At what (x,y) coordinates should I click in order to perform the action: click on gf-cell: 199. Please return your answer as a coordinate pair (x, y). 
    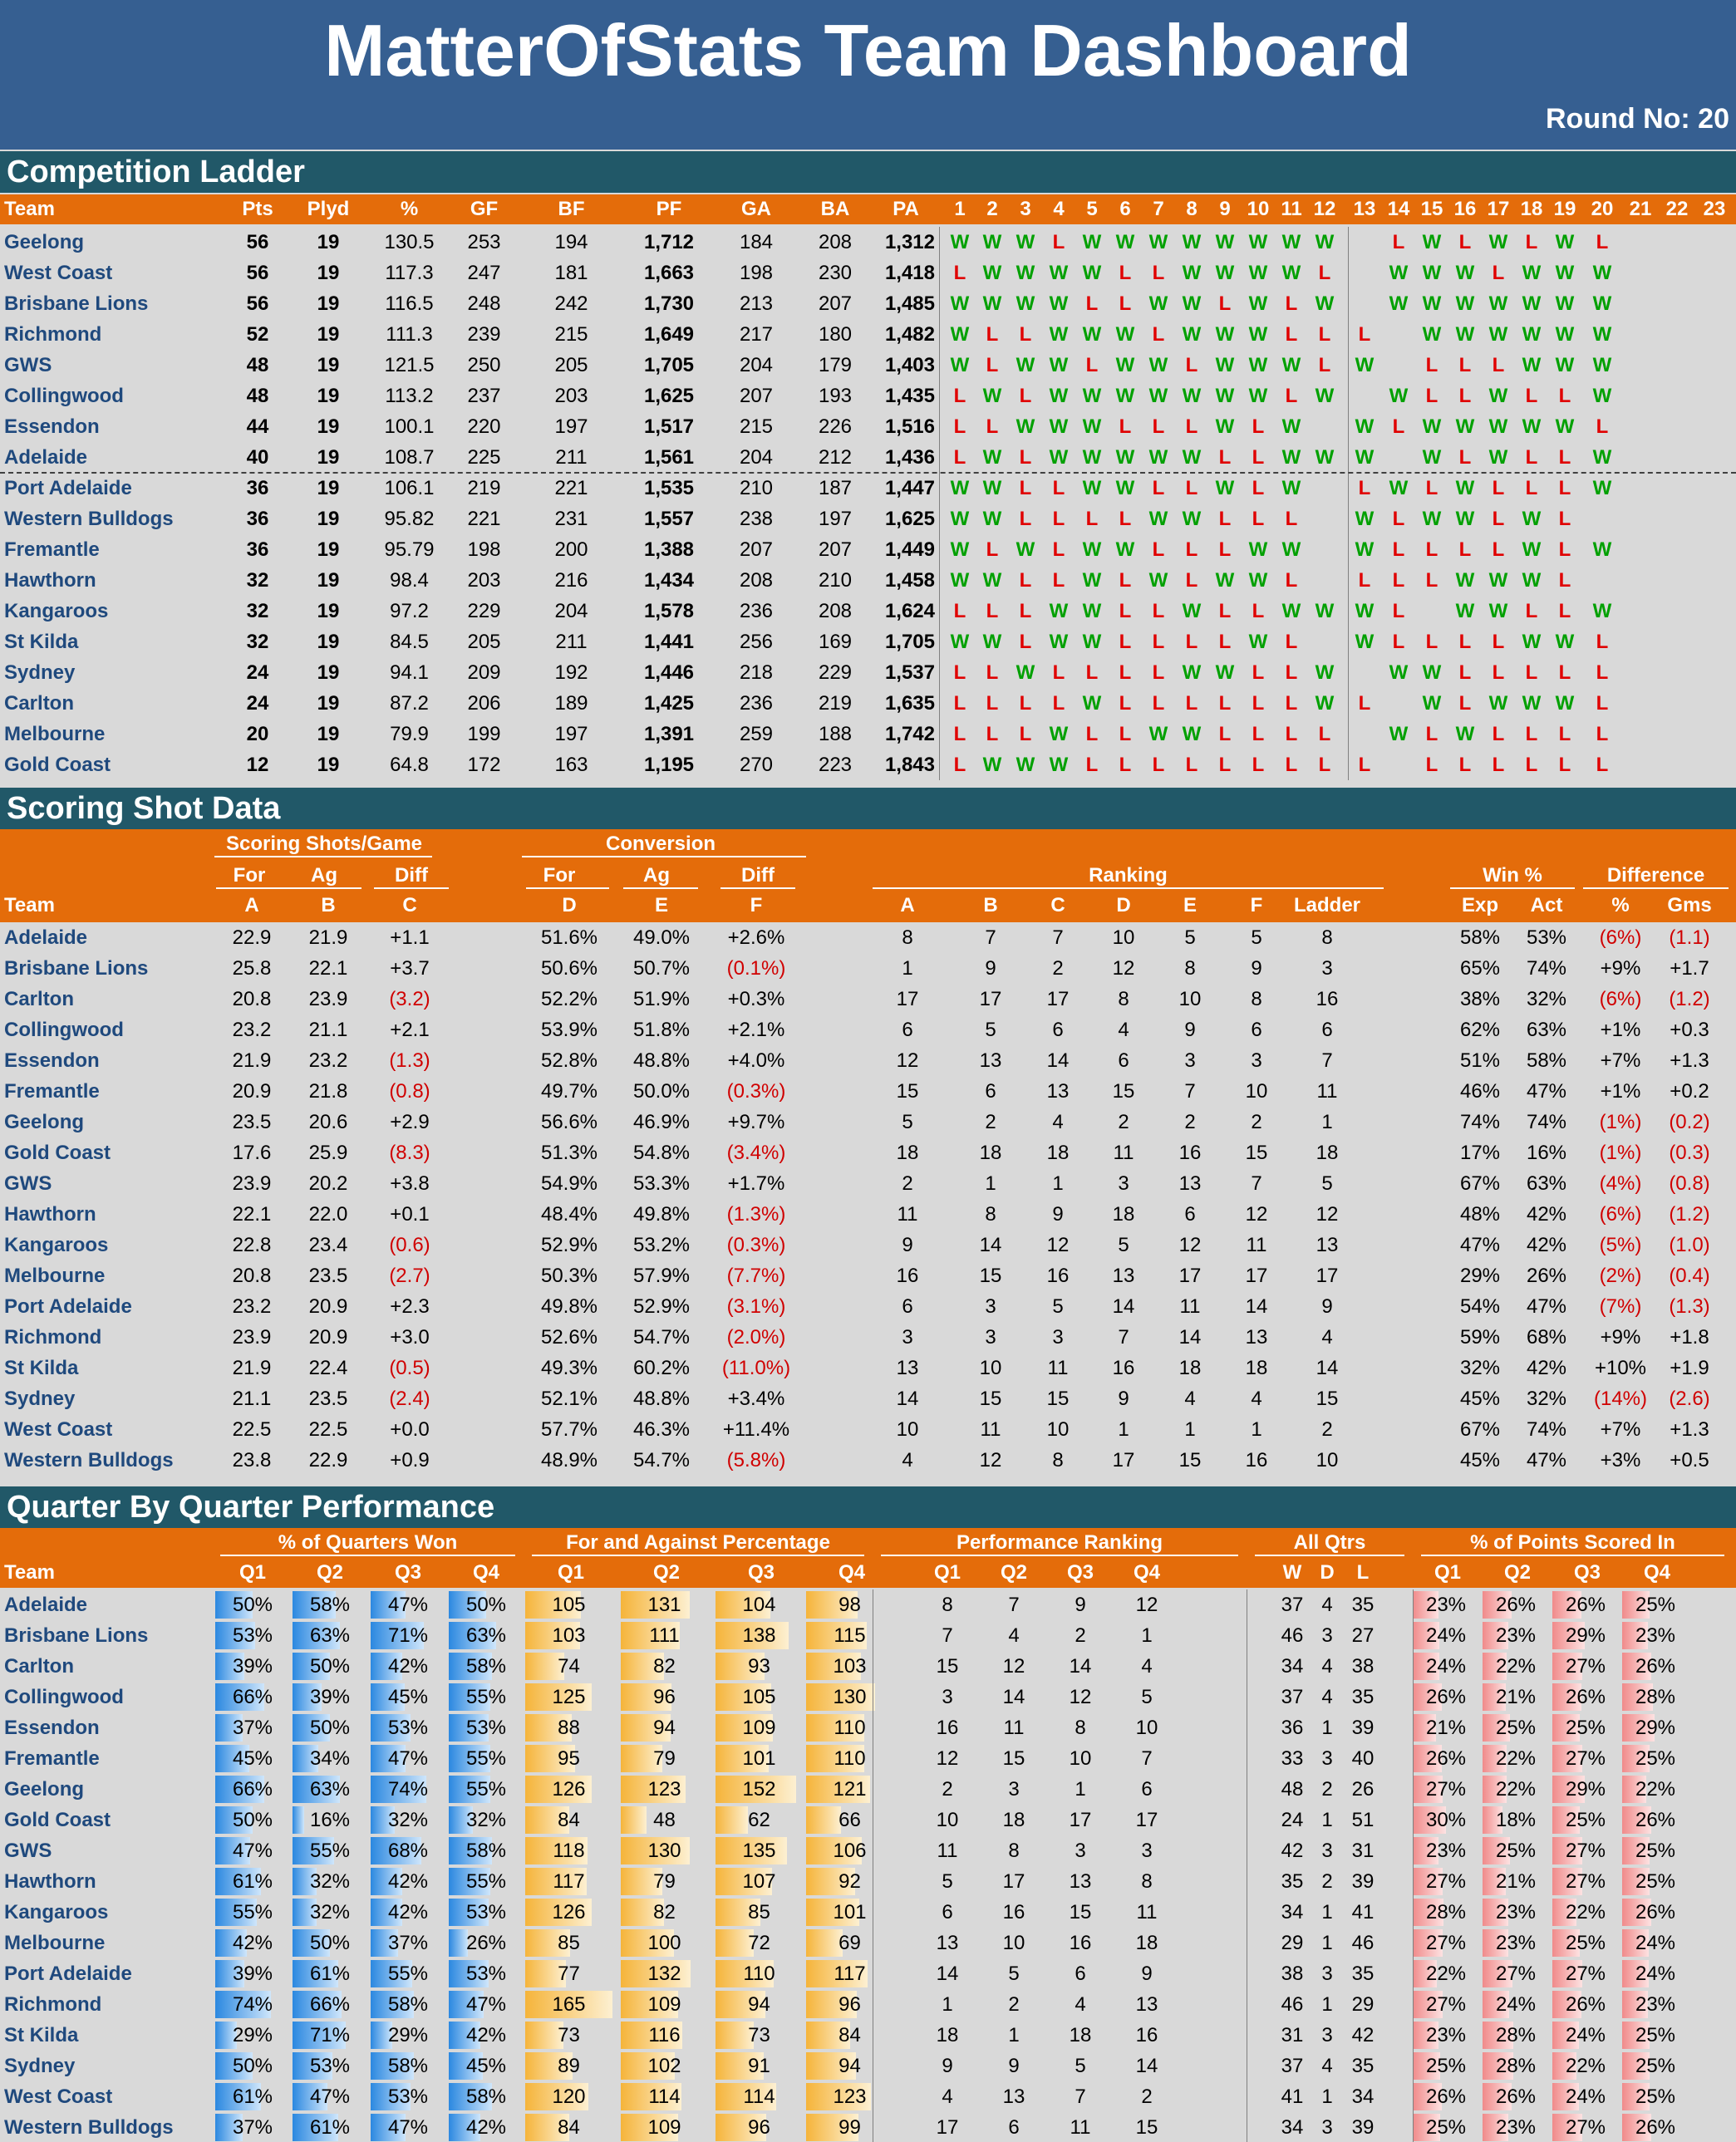
    Looking at the image, I should click on (484, 734).